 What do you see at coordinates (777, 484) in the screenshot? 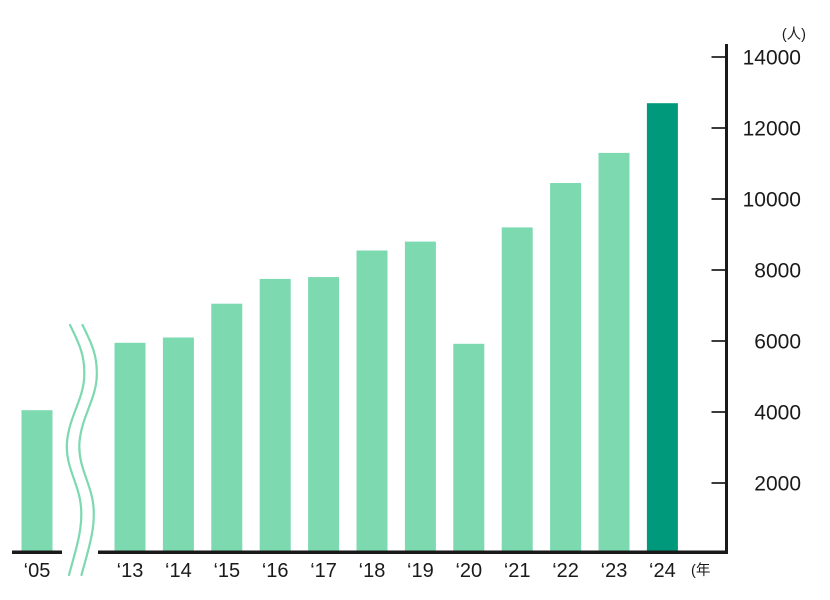
I see `y-tick-label-2000: 2000` at bounding box center [777, 484].